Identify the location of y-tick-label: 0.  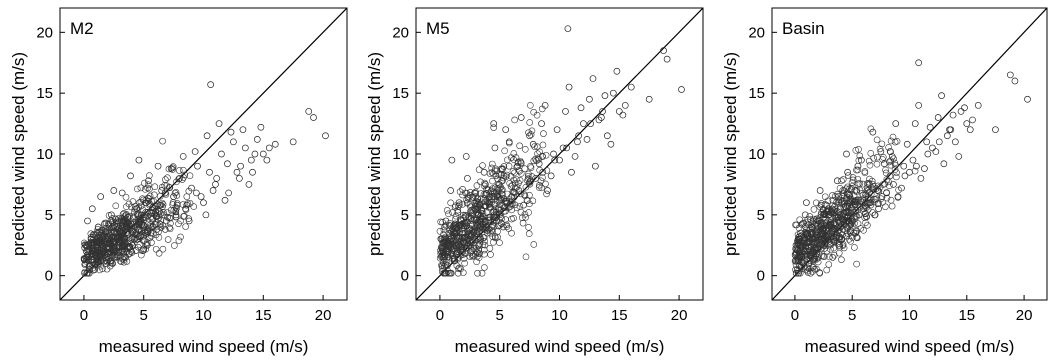
(761, 276).